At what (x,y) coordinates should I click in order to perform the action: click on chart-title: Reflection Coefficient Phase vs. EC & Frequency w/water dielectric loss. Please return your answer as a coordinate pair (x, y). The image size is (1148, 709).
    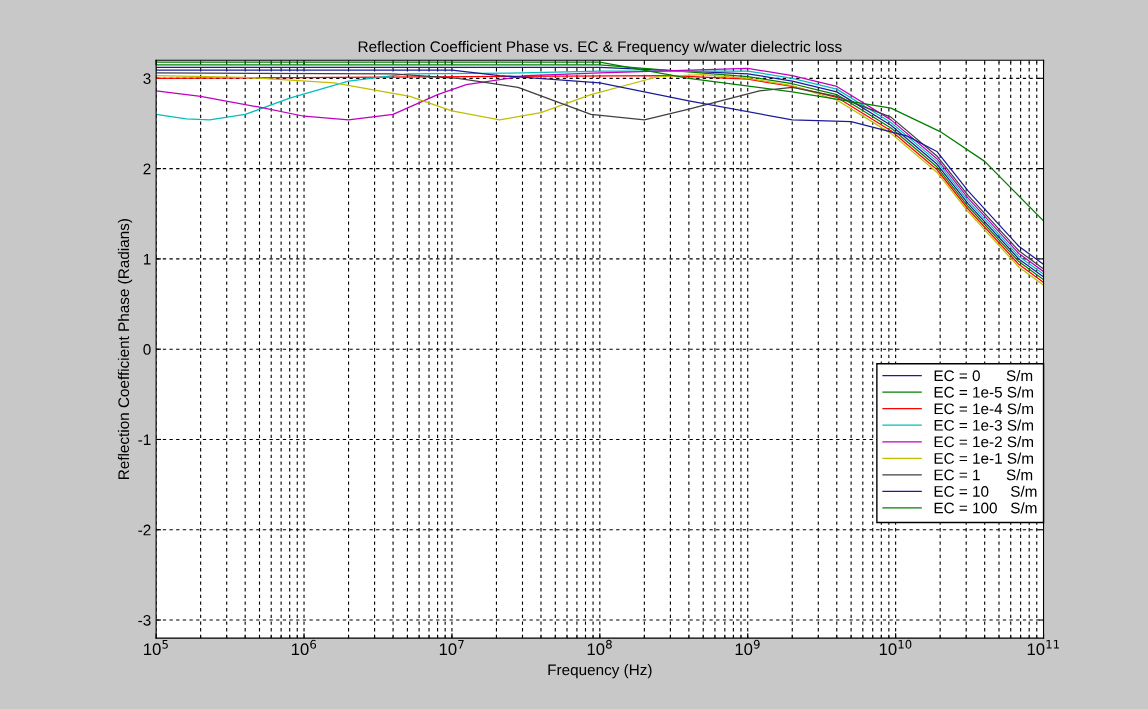
    Looking at the image, I should click on (600, 48).